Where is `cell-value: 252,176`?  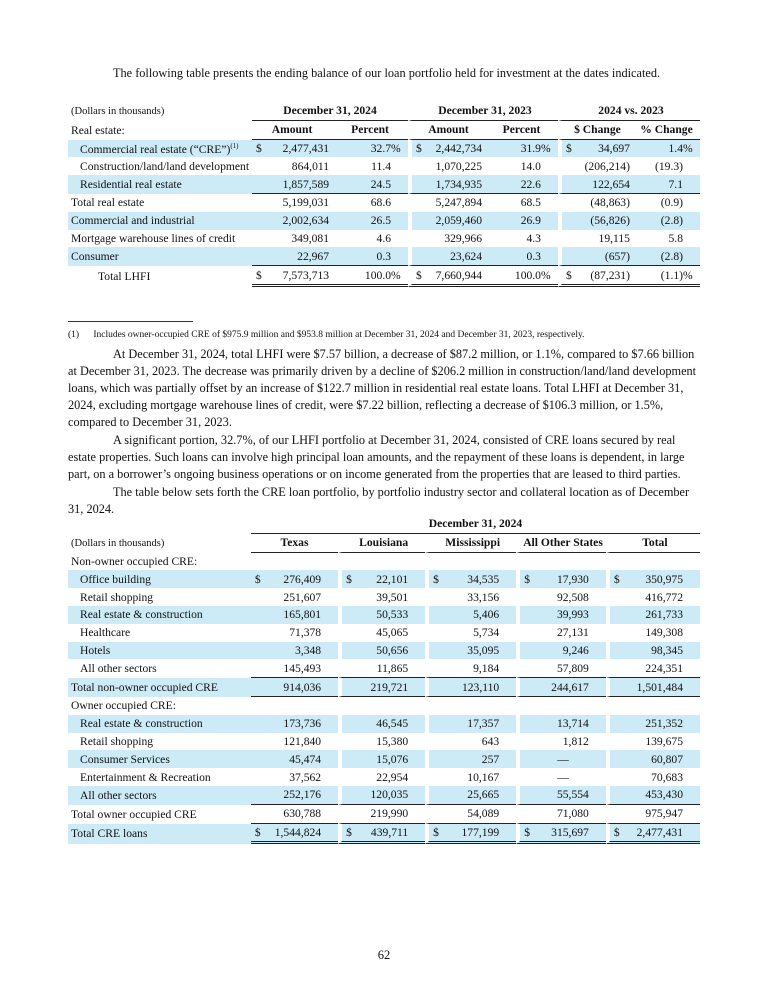
cell-value: 252,176 is located at coordinates (294, 795).